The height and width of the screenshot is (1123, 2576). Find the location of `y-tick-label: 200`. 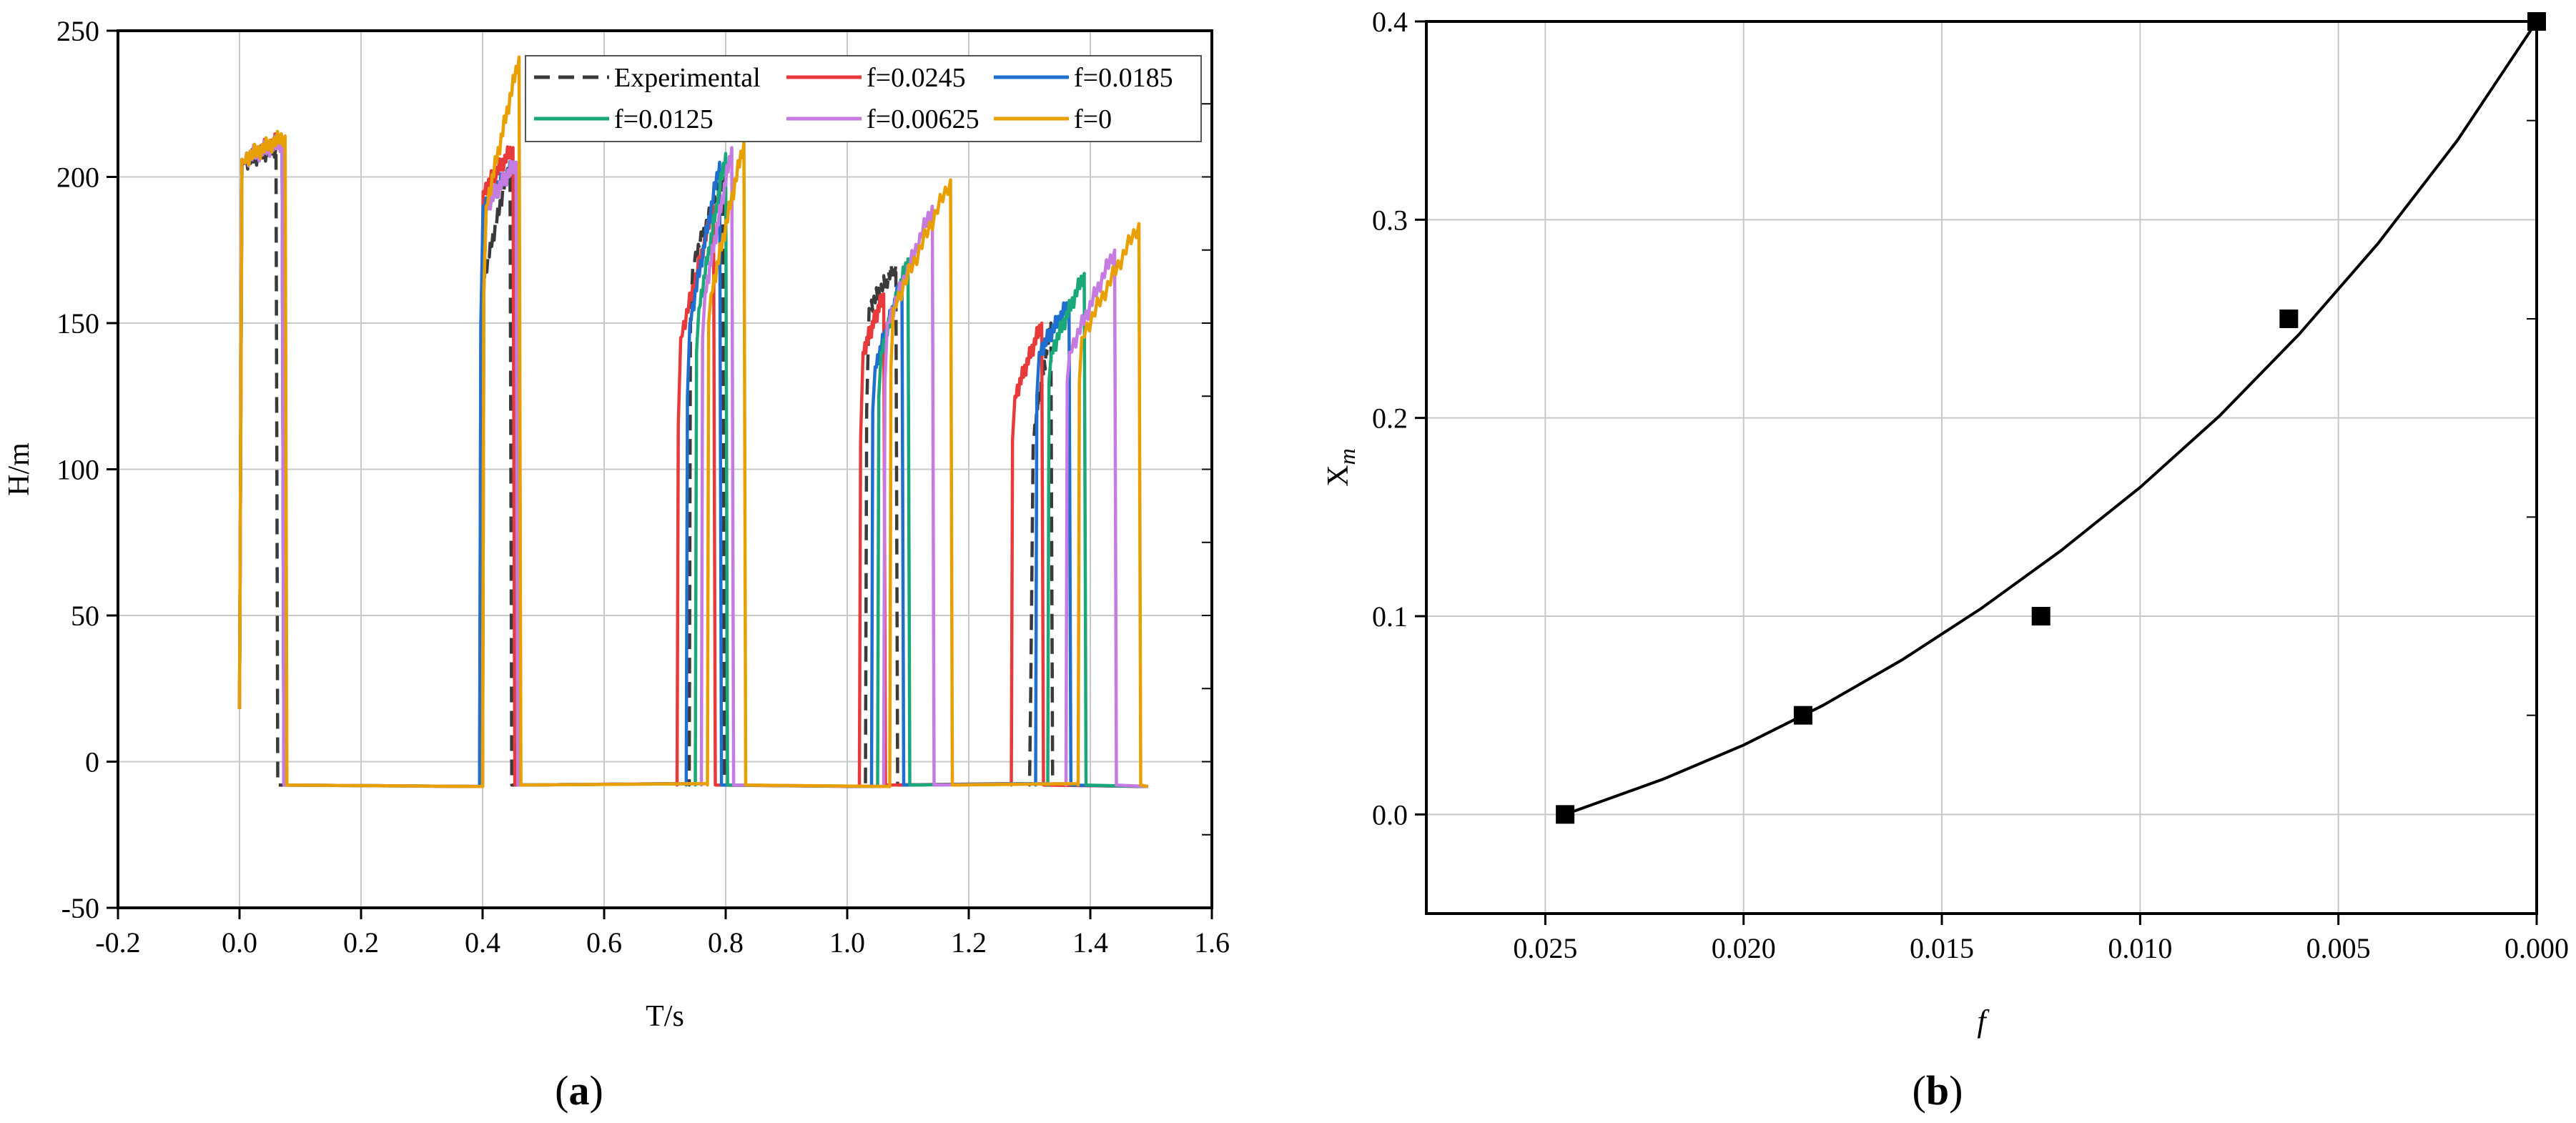

y-tick-label: 200 is located at coordinates (77, 178).